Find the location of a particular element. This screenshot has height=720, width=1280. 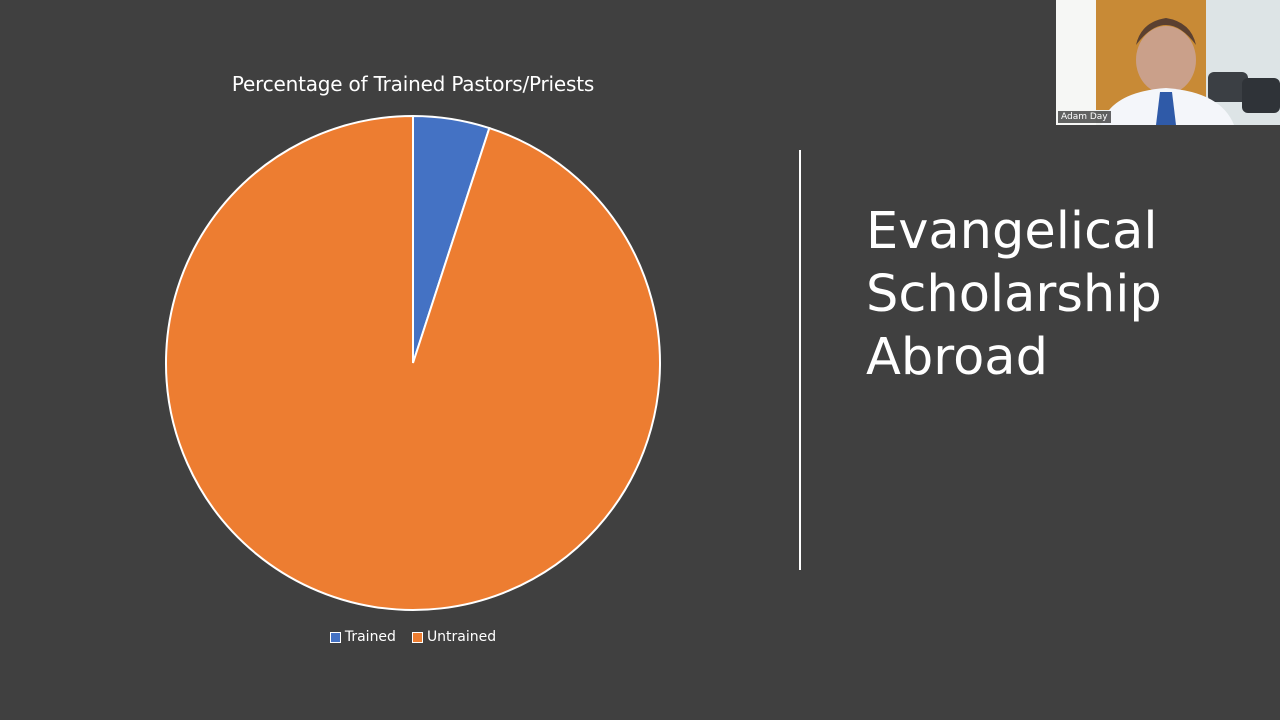

participant-video-feed is located at coordinates (1168, 62).